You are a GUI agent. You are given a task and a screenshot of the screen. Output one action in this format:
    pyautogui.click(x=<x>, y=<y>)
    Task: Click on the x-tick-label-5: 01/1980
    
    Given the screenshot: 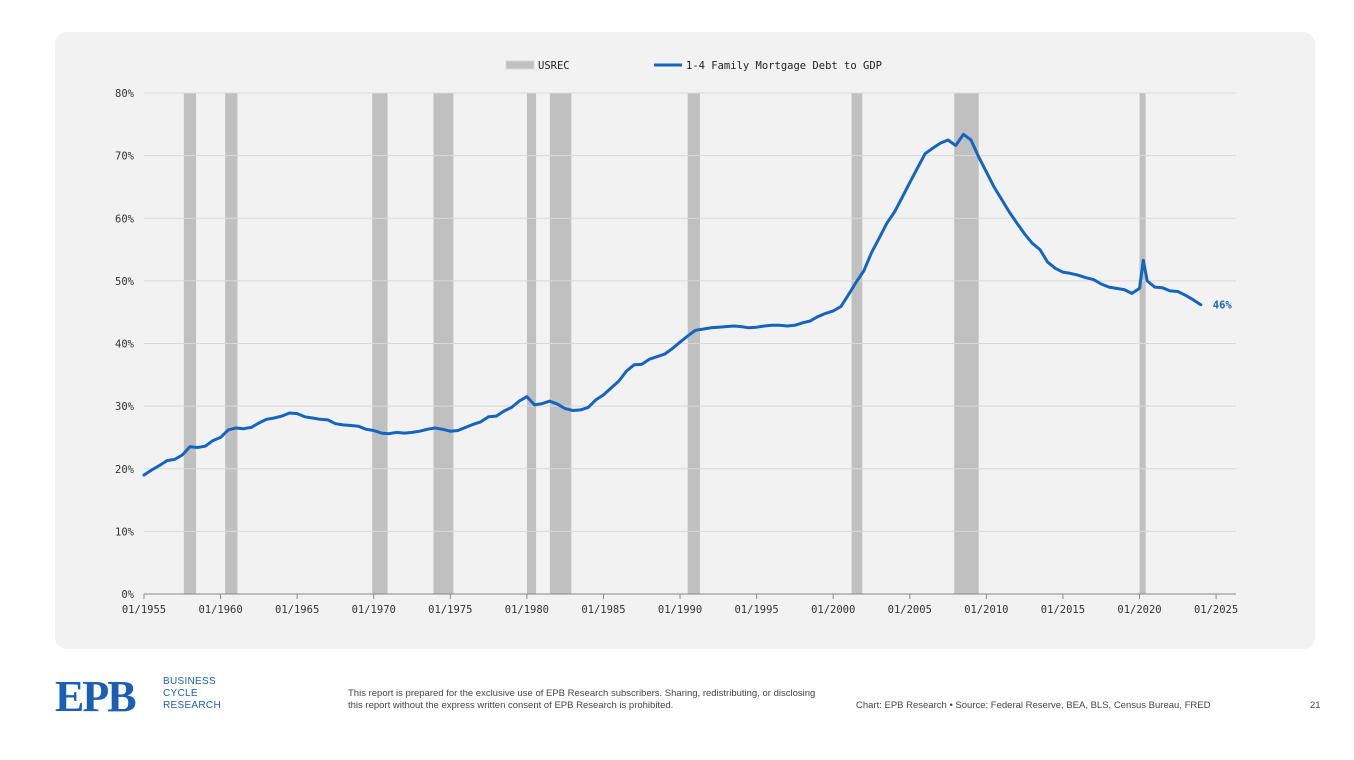 What is the action you would take?
    pyautogui.click(x=527, y=610)
    